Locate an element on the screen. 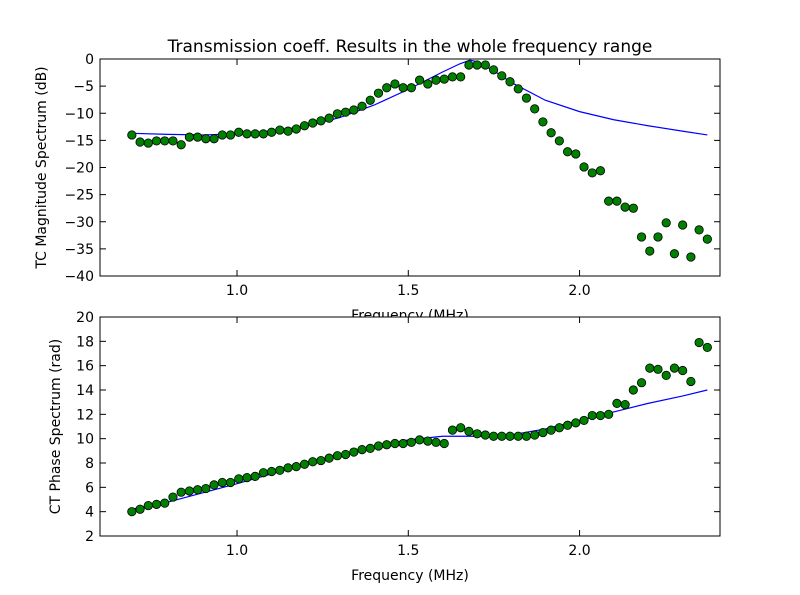  y-tick-label: −25 is located at coordinates (79, 196).